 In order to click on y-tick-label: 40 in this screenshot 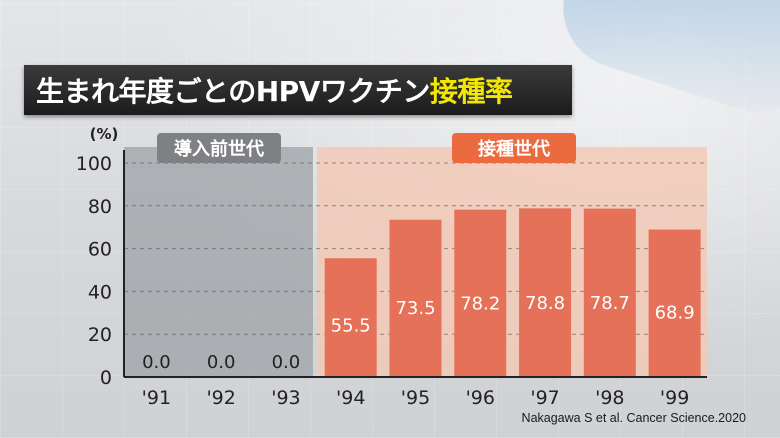, I will do `click(100, 292)`.